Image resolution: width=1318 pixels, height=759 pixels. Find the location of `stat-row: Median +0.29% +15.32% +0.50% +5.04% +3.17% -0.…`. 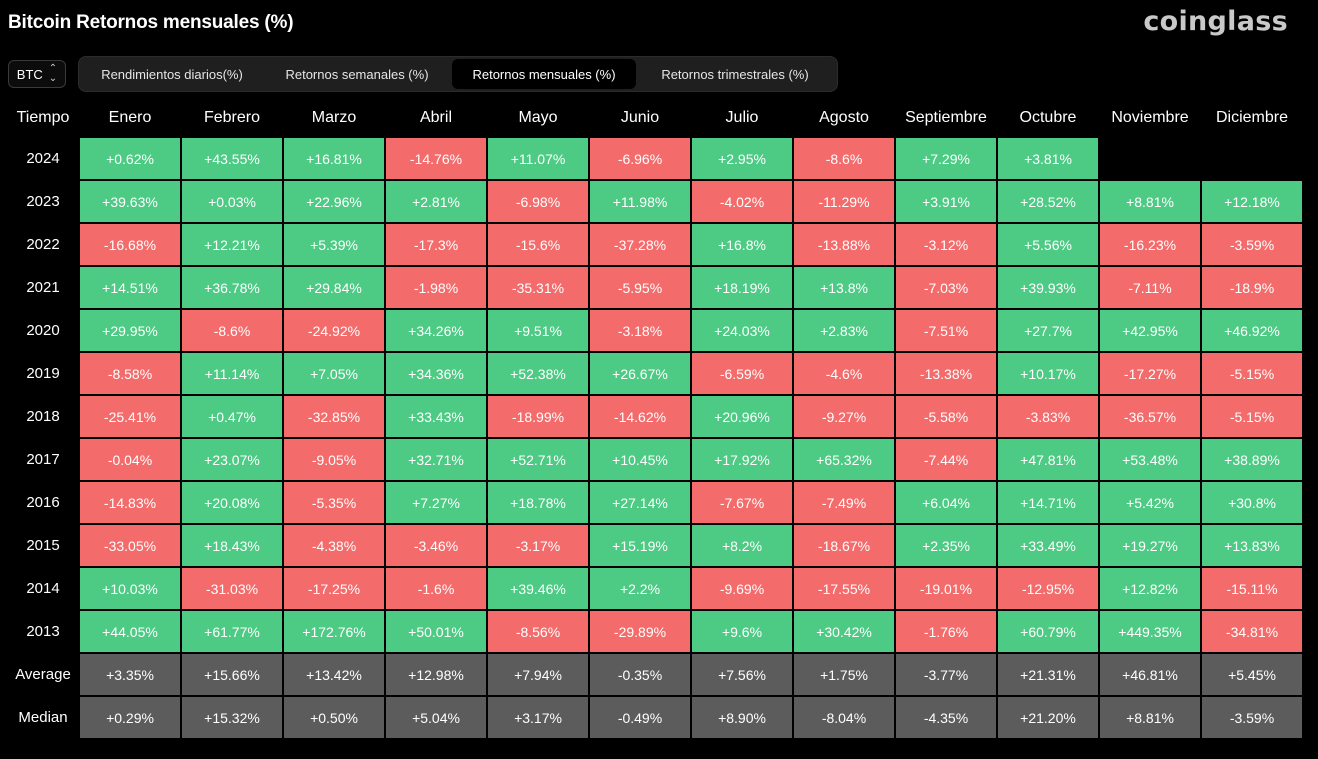

stat-row: Median +0.29% +15.32% +0.50% +5.04% +3.17% -0.… is located at coordinates (655, 717).